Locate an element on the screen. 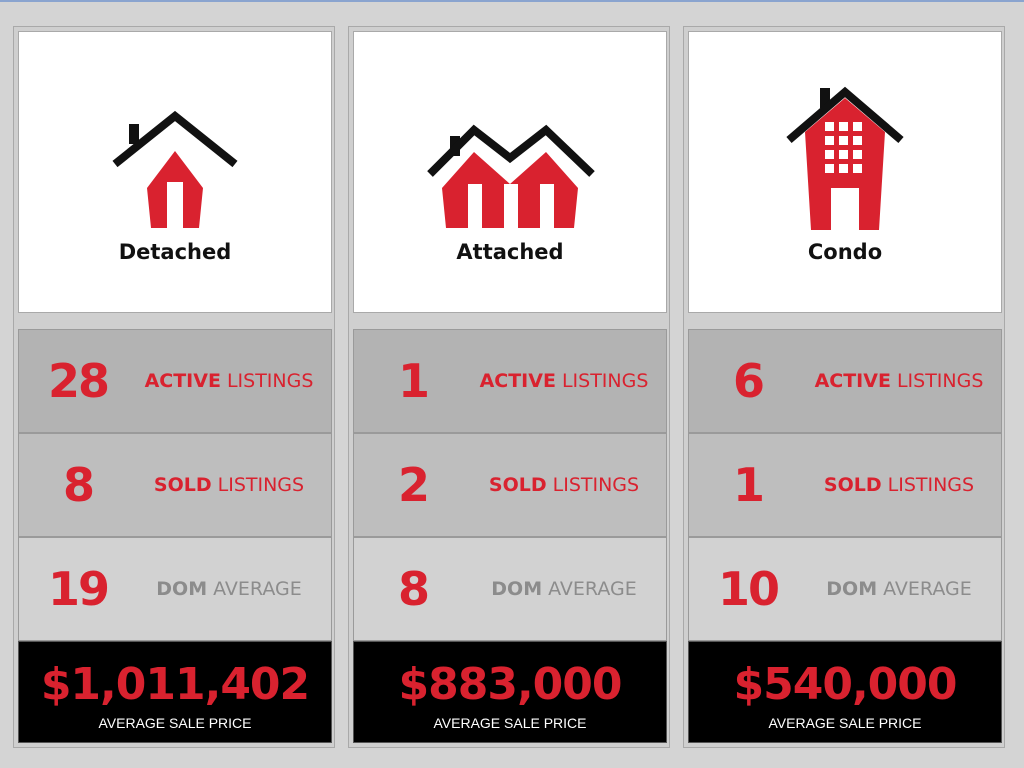 This screenshot has height=768, width=1024. active-listings-row: 1 ACTIVE LISTINGS is located at coordinates (510, 381).